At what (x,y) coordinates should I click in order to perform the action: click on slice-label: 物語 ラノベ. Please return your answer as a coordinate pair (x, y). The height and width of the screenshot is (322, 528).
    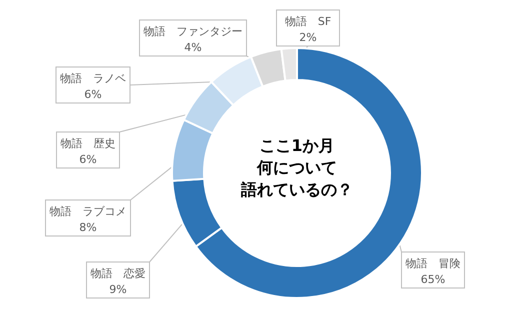
    Looking at the image, I should click on (93, 78).